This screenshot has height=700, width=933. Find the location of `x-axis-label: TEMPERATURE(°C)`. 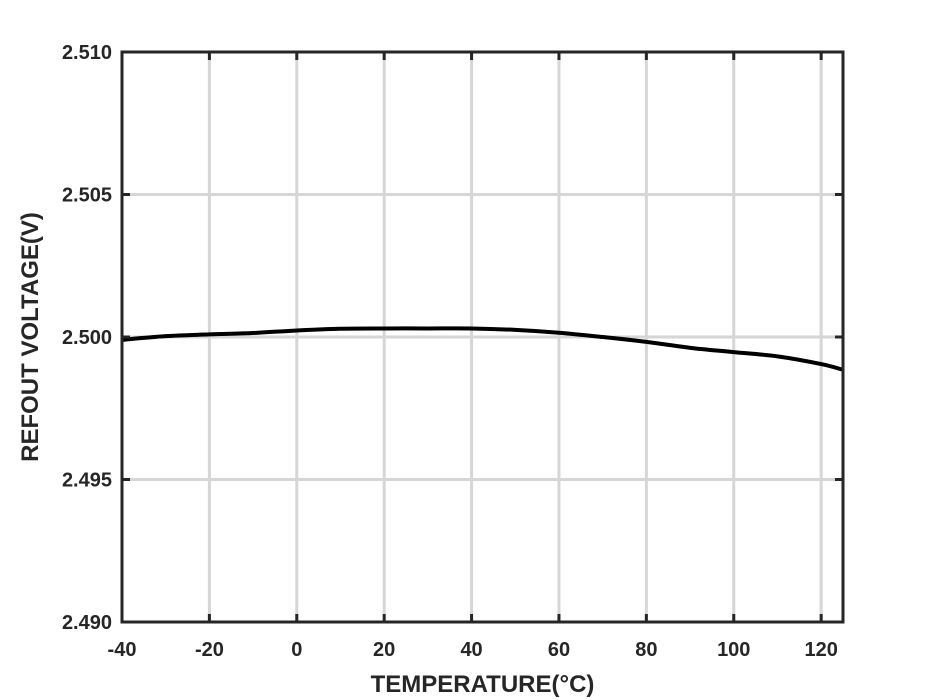

x-axis-label: TEMPERATURE(°C) is located at coordinates (483, 684).